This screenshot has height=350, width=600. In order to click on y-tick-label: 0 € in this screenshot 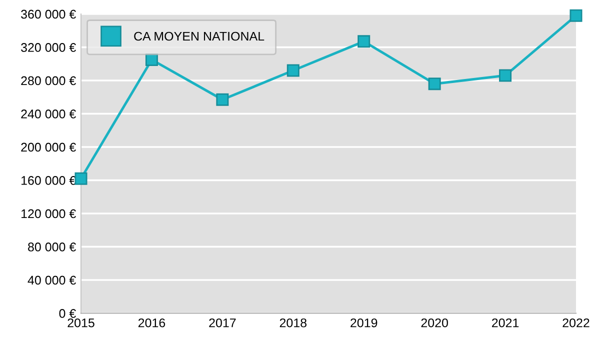, I will do `click(67, 313)`.